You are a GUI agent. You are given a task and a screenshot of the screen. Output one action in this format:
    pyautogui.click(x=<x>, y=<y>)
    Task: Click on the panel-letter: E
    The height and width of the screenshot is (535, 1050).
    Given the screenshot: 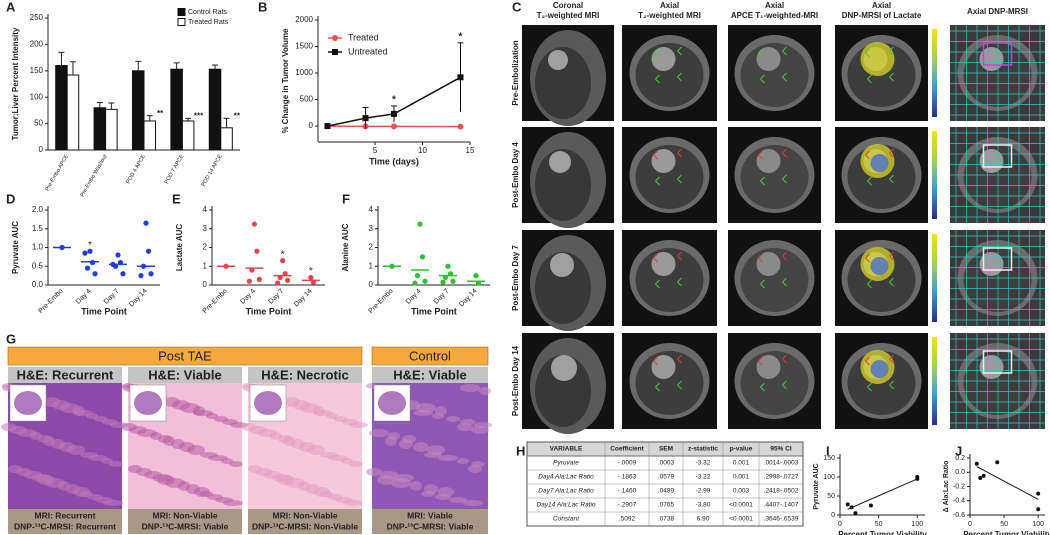 What is the action you would take?
    pyautogui.click(x=176, y=198)
    